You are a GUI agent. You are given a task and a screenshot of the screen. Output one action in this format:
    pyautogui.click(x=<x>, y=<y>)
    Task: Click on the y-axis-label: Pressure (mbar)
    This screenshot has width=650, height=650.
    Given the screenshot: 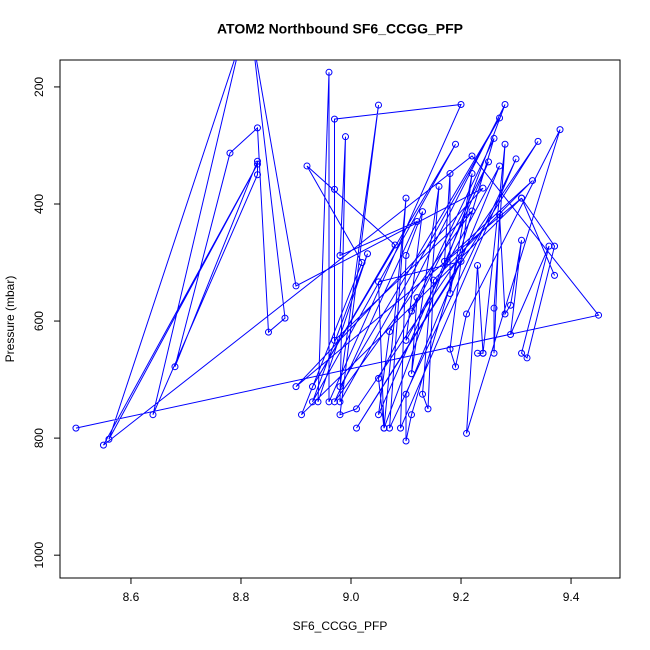 What is the action you would take?
    pyautogui.click(x=10, y=319)
    